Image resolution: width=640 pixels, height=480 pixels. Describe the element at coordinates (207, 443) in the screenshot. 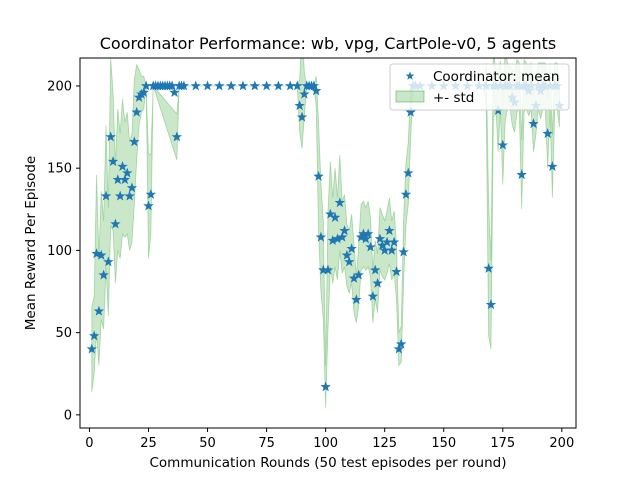

I see `x-tick-label: 50` at that location.